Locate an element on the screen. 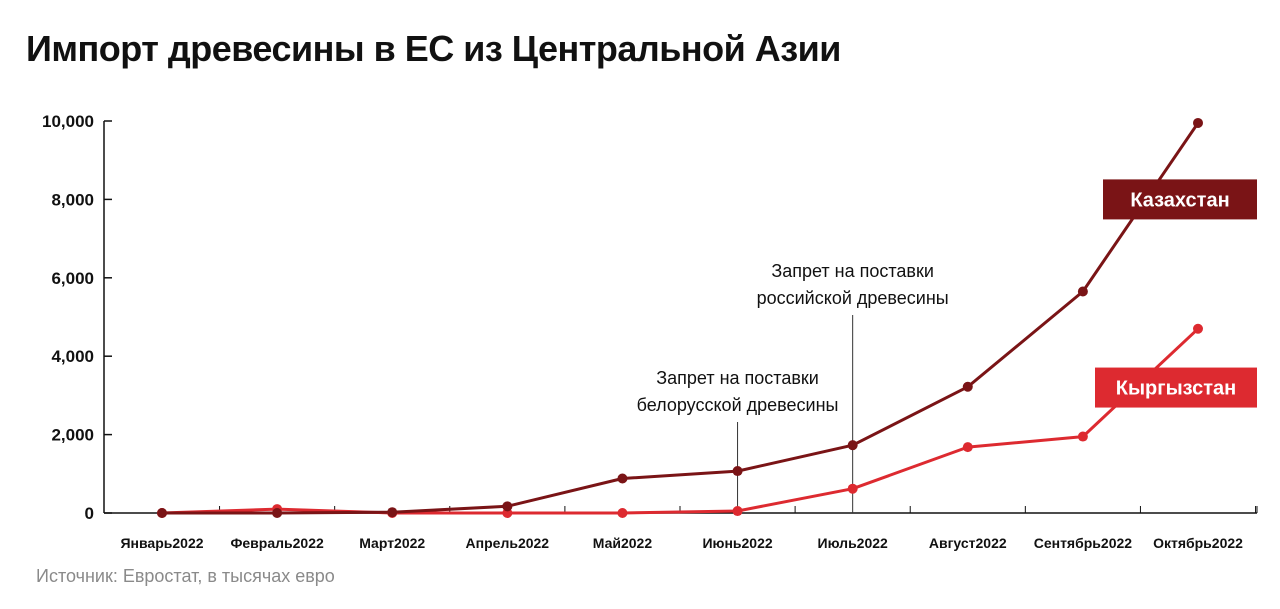  series-label: Кыргызстан is located at coordinates (1176, 389).